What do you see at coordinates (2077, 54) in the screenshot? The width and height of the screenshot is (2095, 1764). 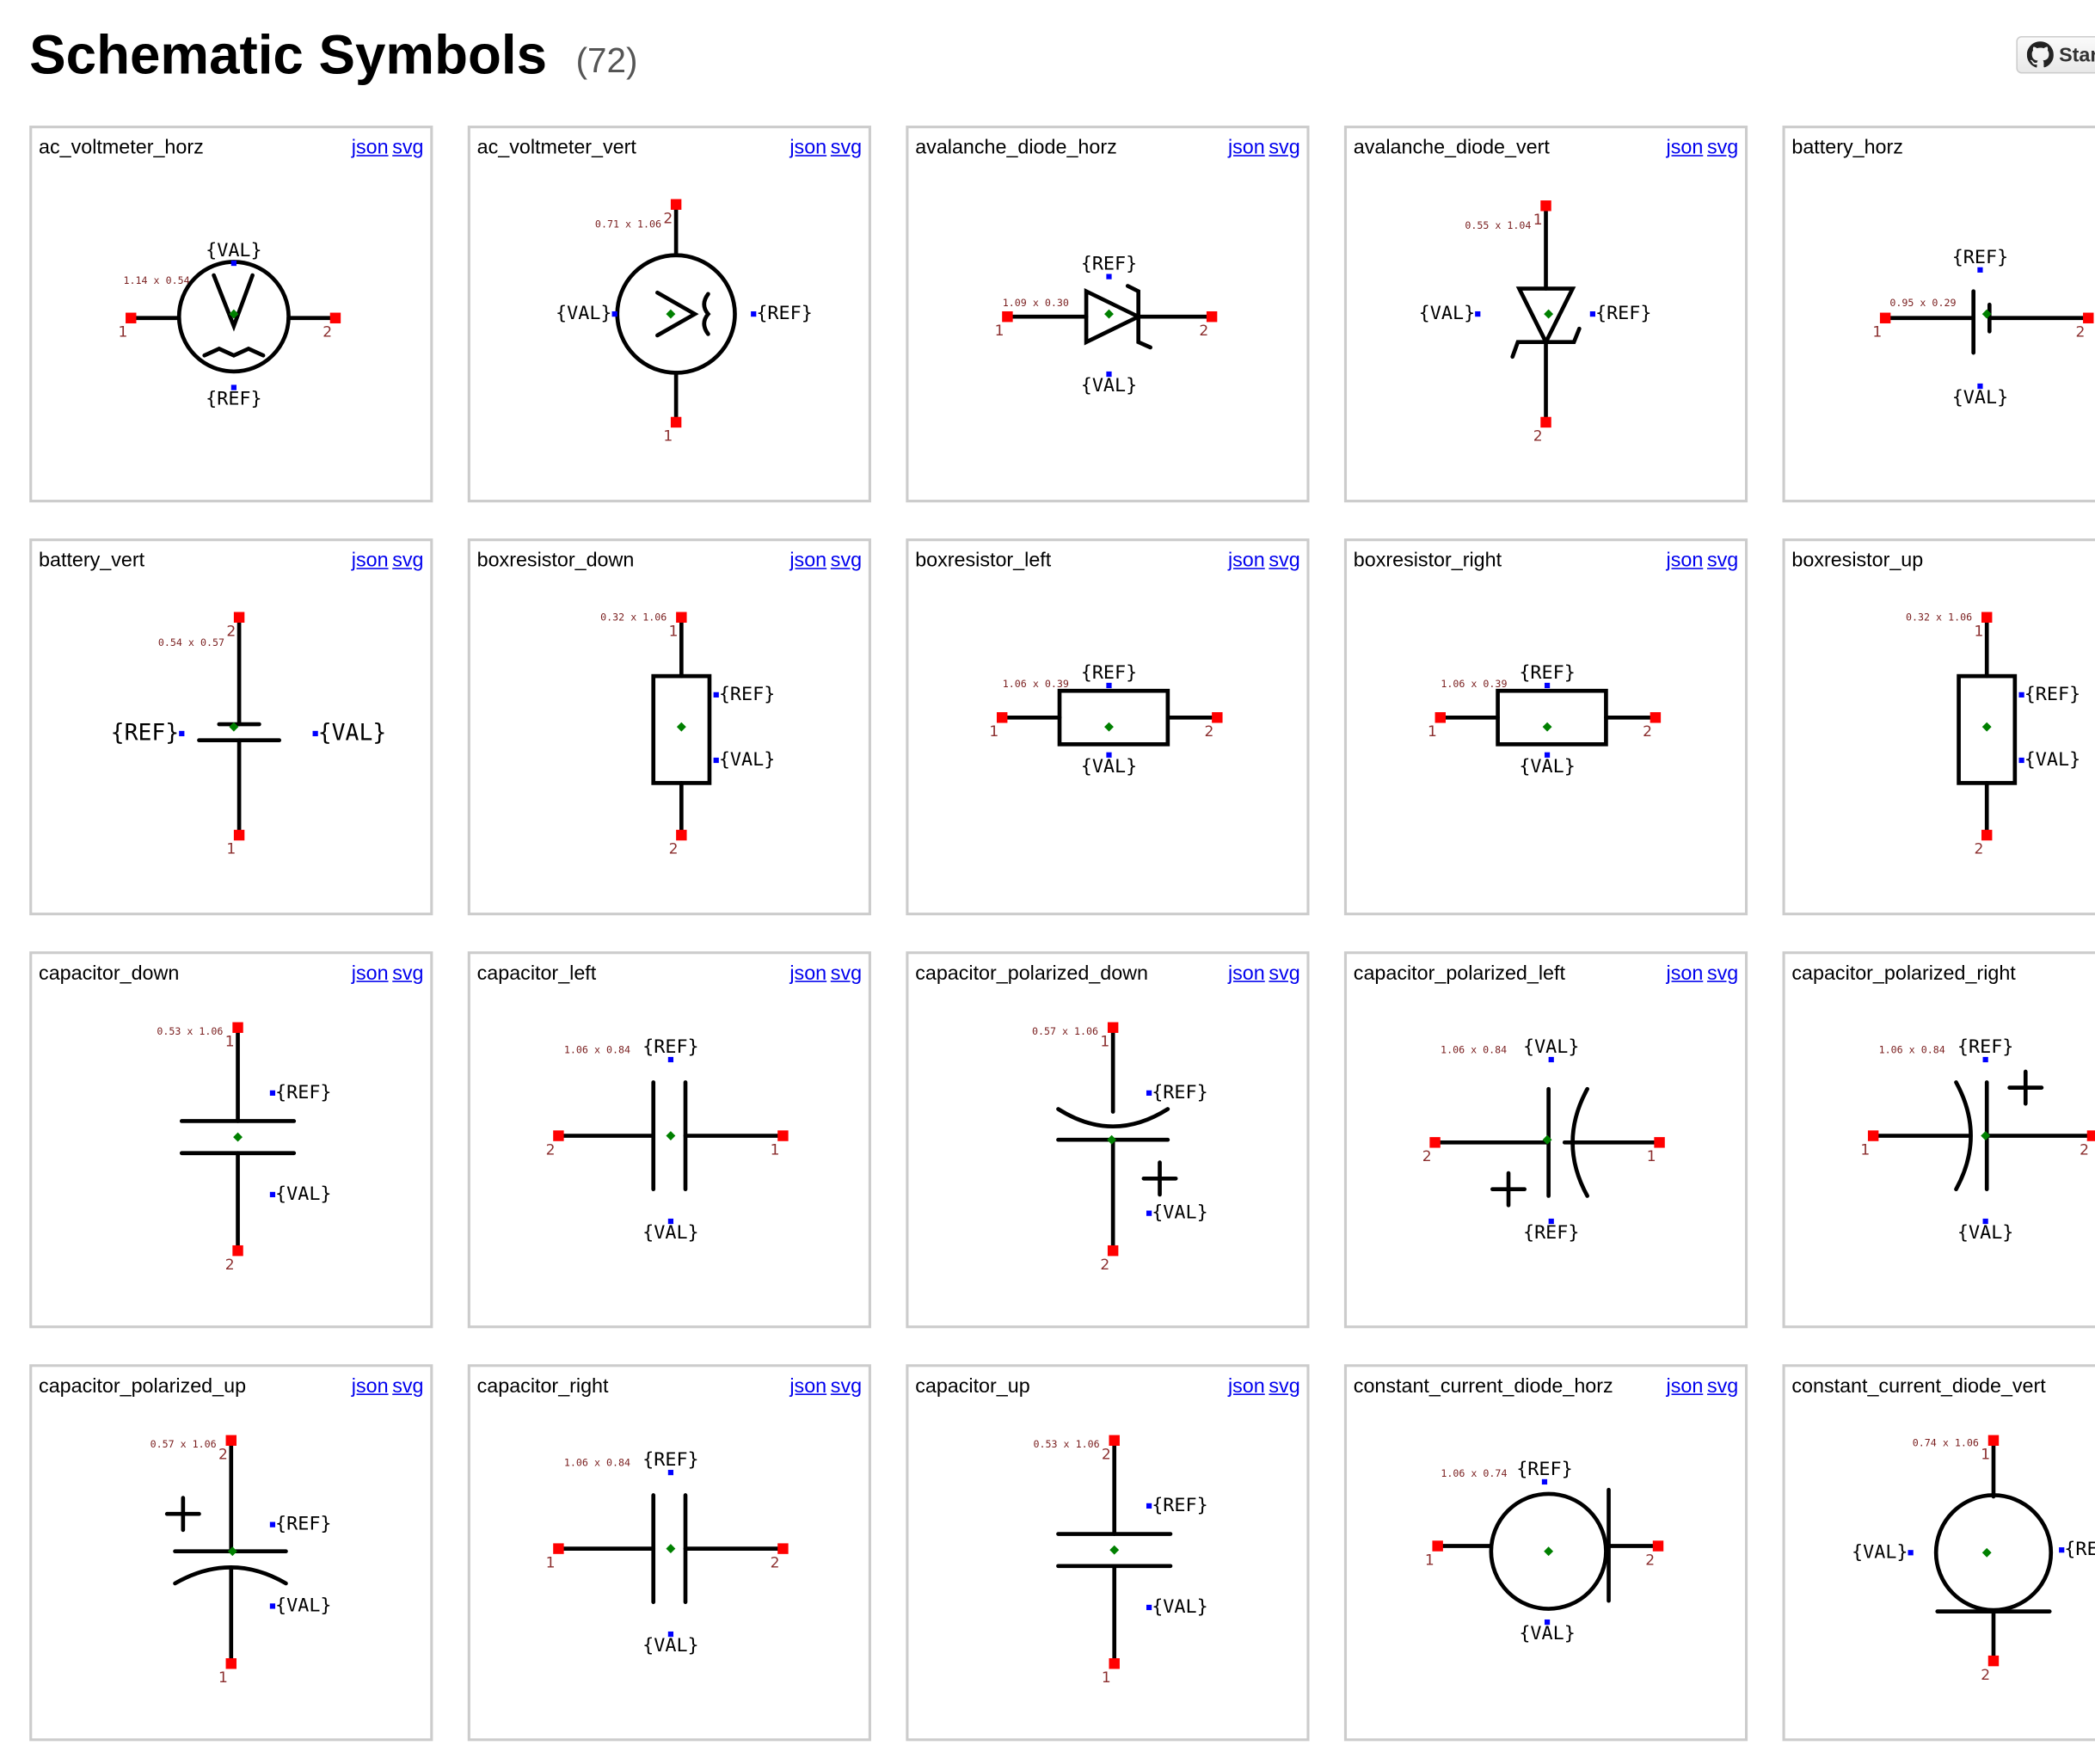 I see `star-label: Star` at bounding box center [2077, 54].